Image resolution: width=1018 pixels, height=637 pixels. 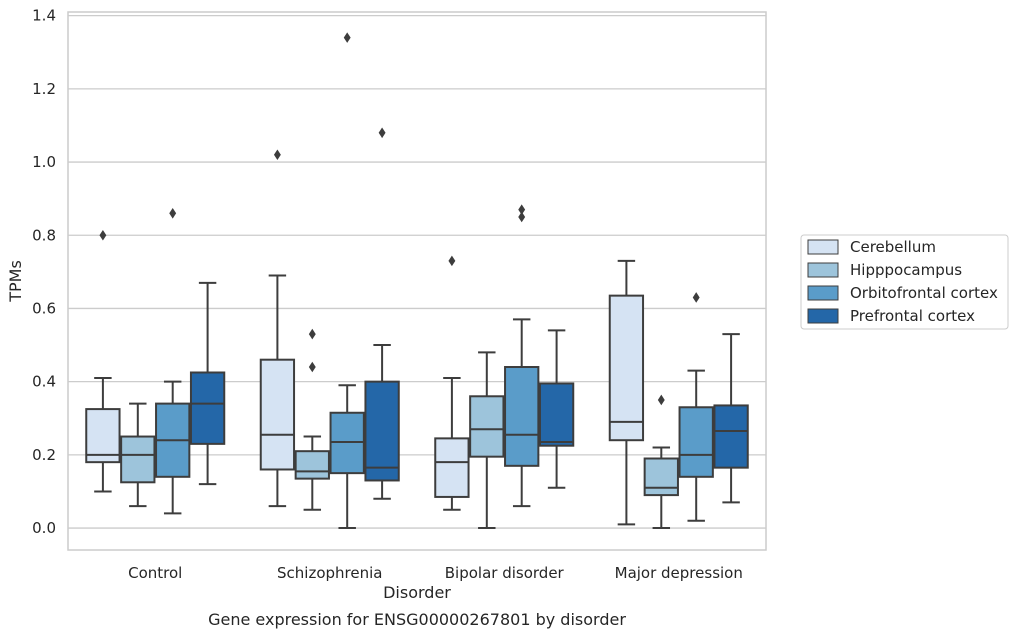 I want to click on y-axis-ticks: 0.0 0.2 0.4 0.6 0.8 1.0 1.2 1.4, so click(x=44, y=272).